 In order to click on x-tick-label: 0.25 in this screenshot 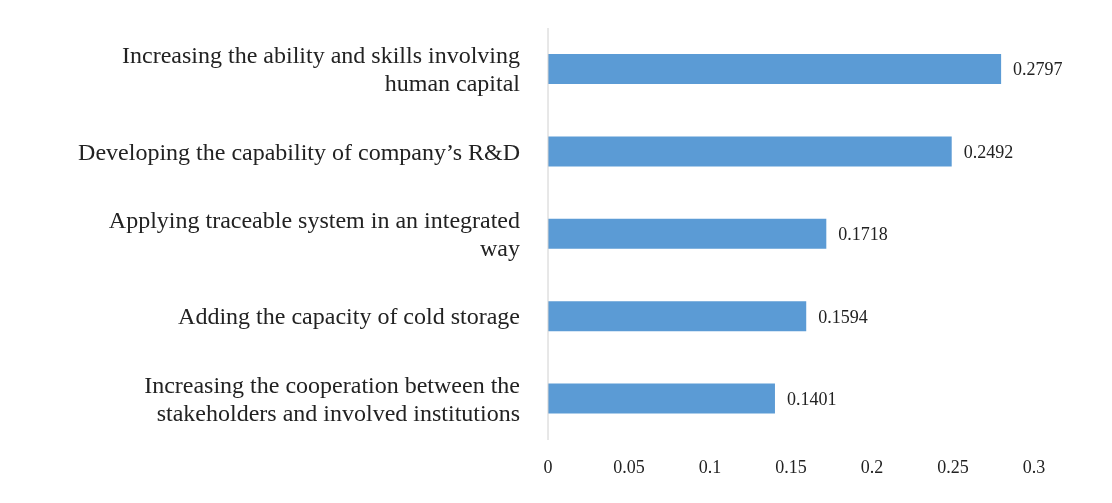, I will do `click(953, 466)`.